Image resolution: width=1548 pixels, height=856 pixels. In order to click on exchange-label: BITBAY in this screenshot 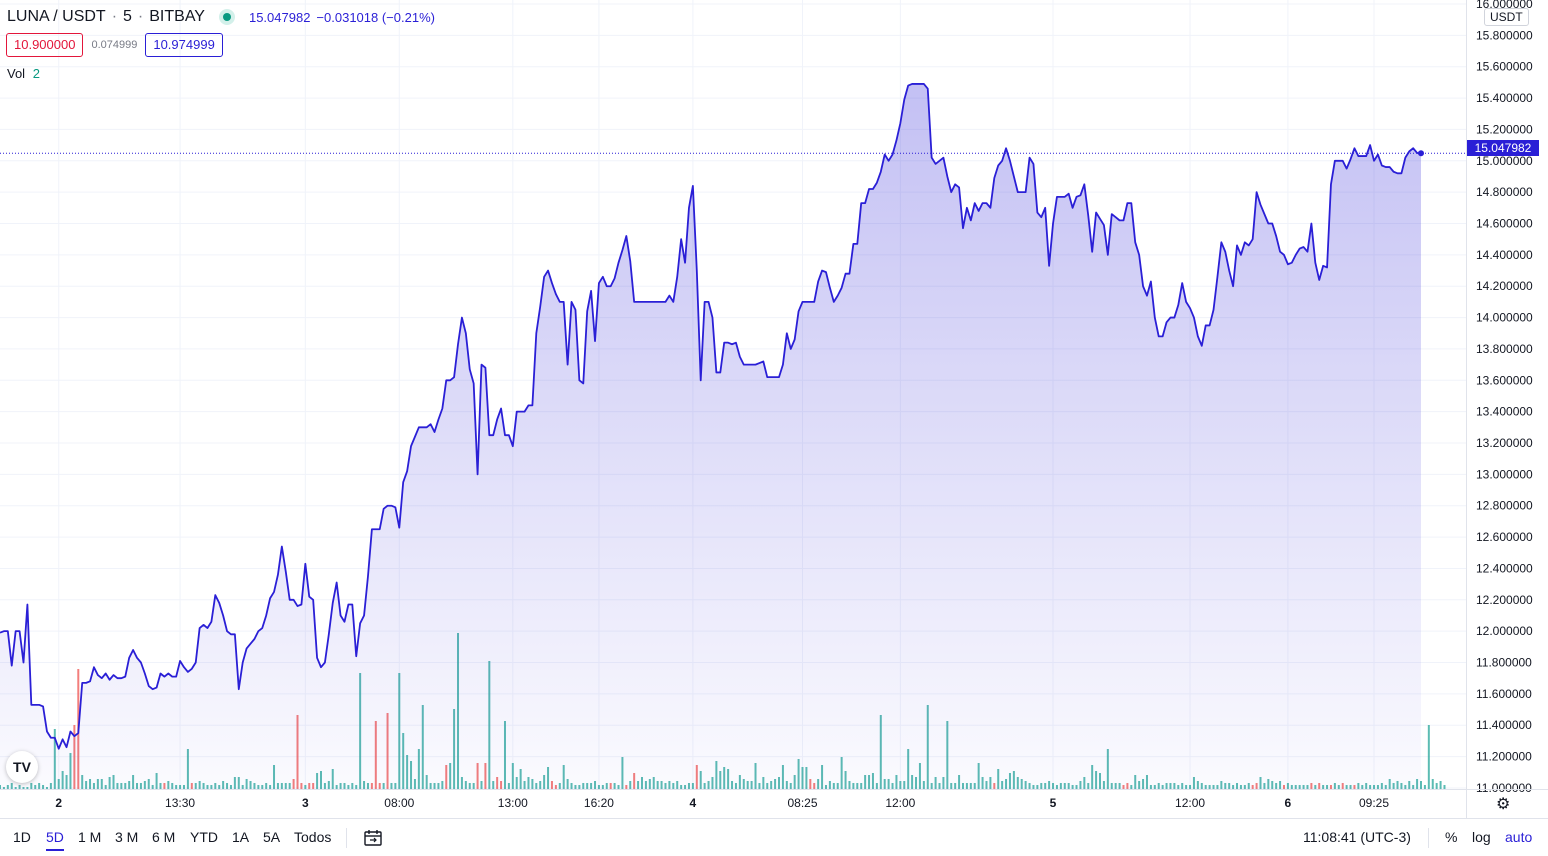, I will do `click(177, 16)`.